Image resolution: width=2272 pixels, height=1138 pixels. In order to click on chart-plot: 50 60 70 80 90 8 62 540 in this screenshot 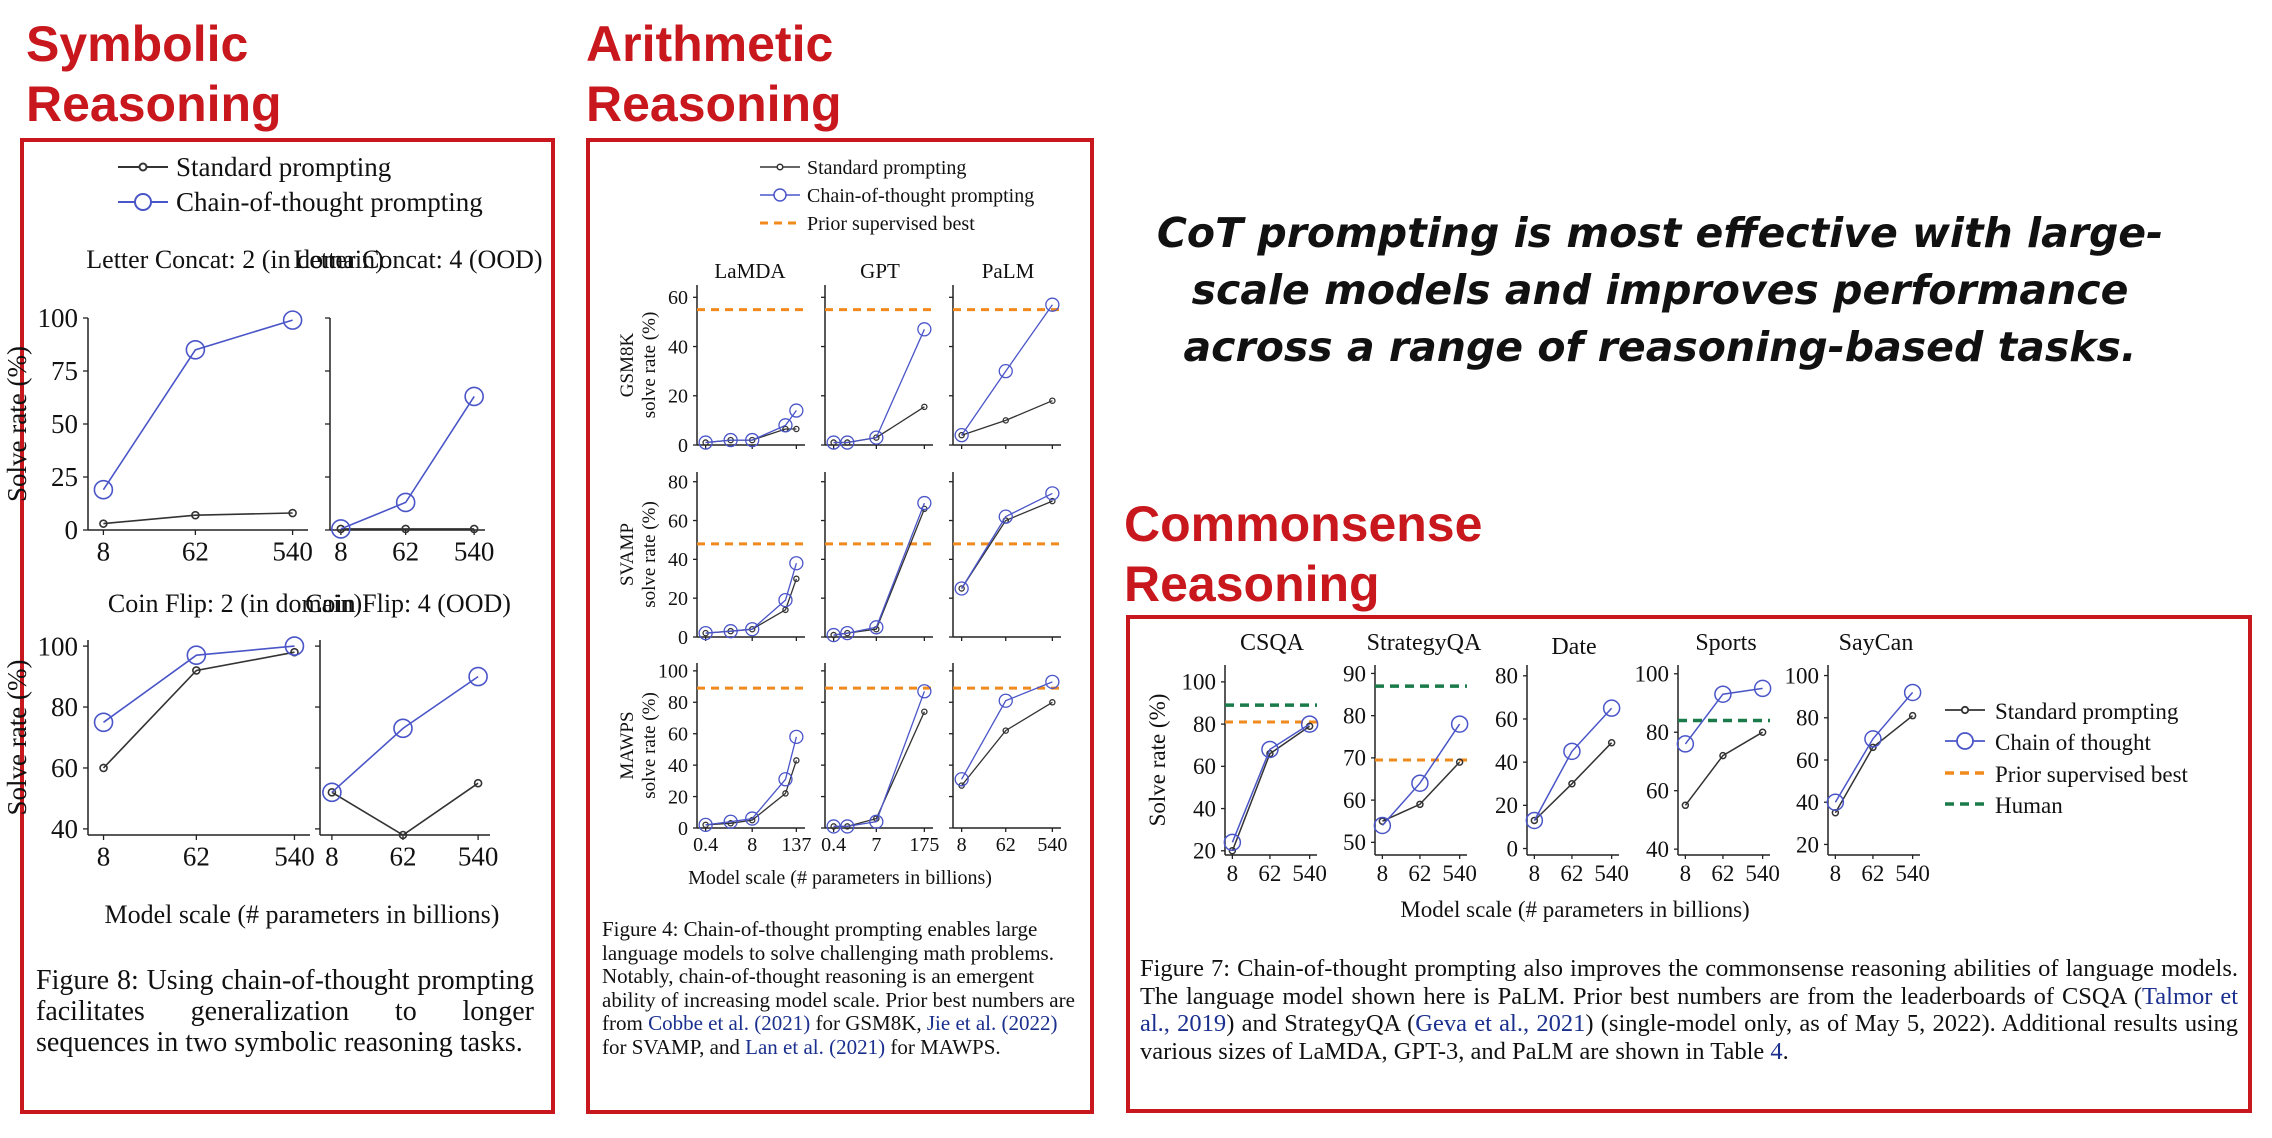, I will do `click(1410, 773)`.